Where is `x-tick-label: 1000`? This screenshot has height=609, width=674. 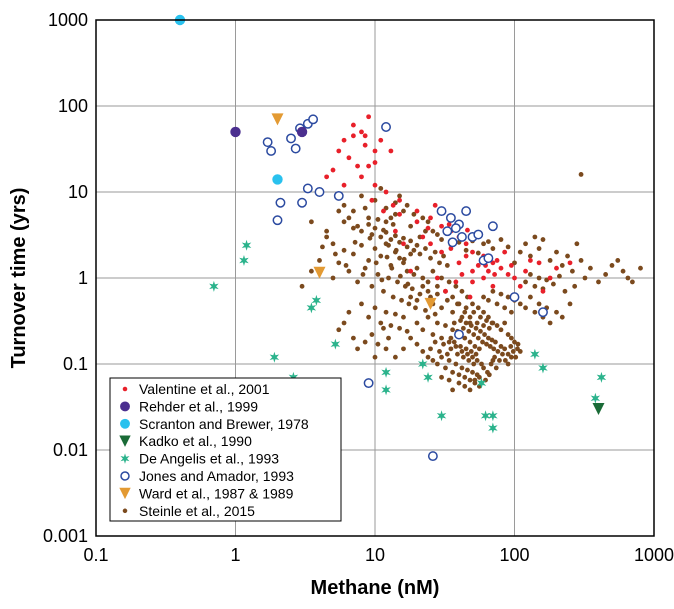 x-tick-label: 1000 is located at coordinates (654, 555).